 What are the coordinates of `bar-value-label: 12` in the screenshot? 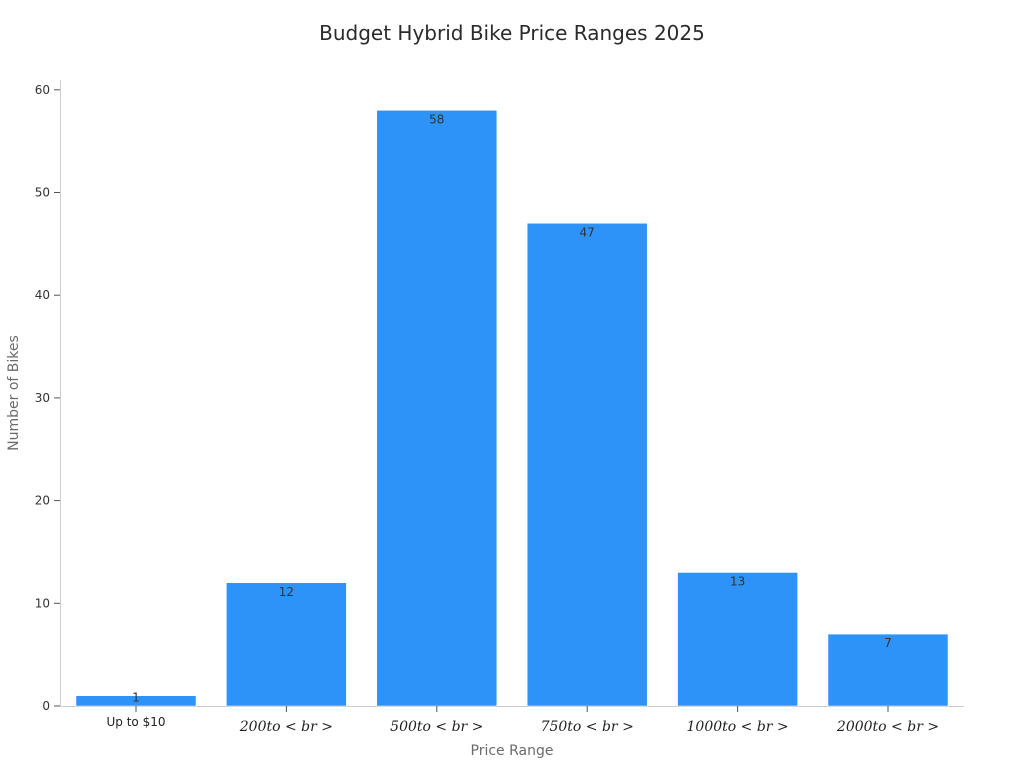 It's located at (286, 592).